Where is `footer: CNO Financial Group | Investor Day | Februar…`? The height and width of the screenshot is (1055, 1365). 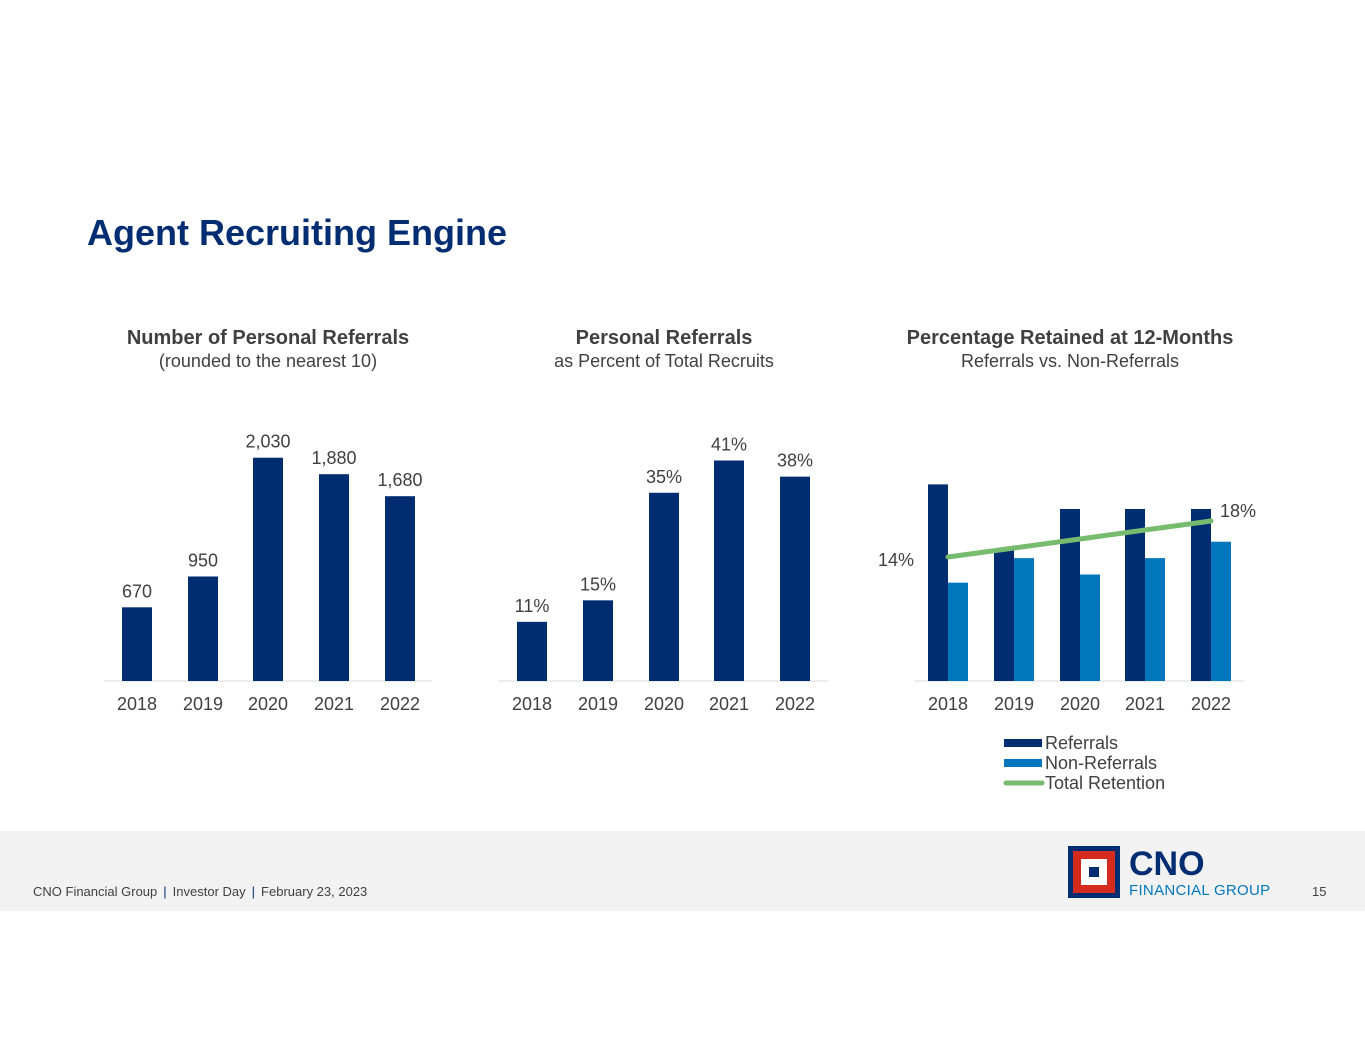 footer: CNO Financial Group | Investor Day | Februar… is located at coordinates (682, 871).